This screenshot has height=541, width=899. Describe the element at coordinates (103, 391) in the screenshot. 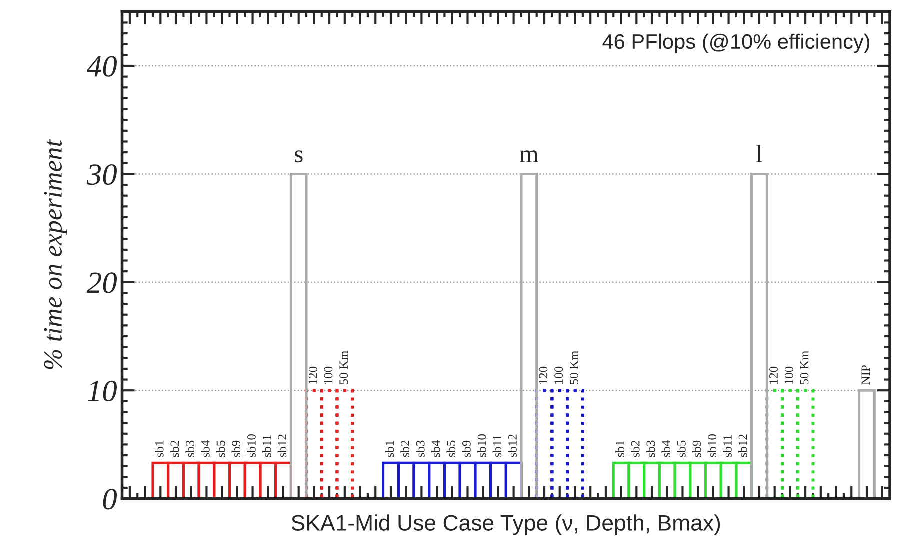

I see `y-tick-label: 10` at that location.